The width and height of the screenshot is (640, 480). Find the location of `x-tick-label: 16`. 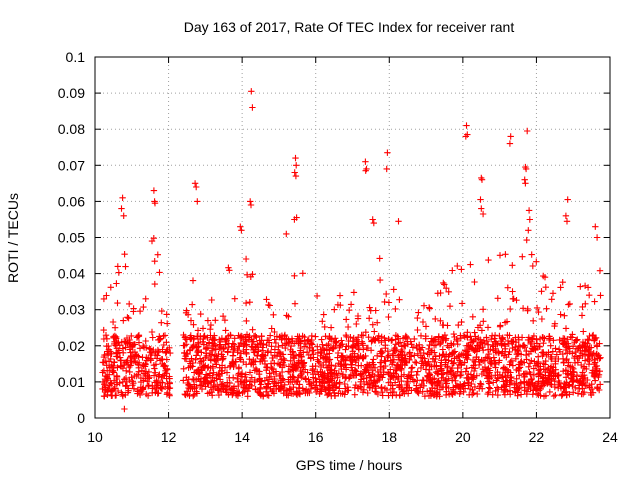

x-tick-label: 16 is located at coordinates (316, 437).